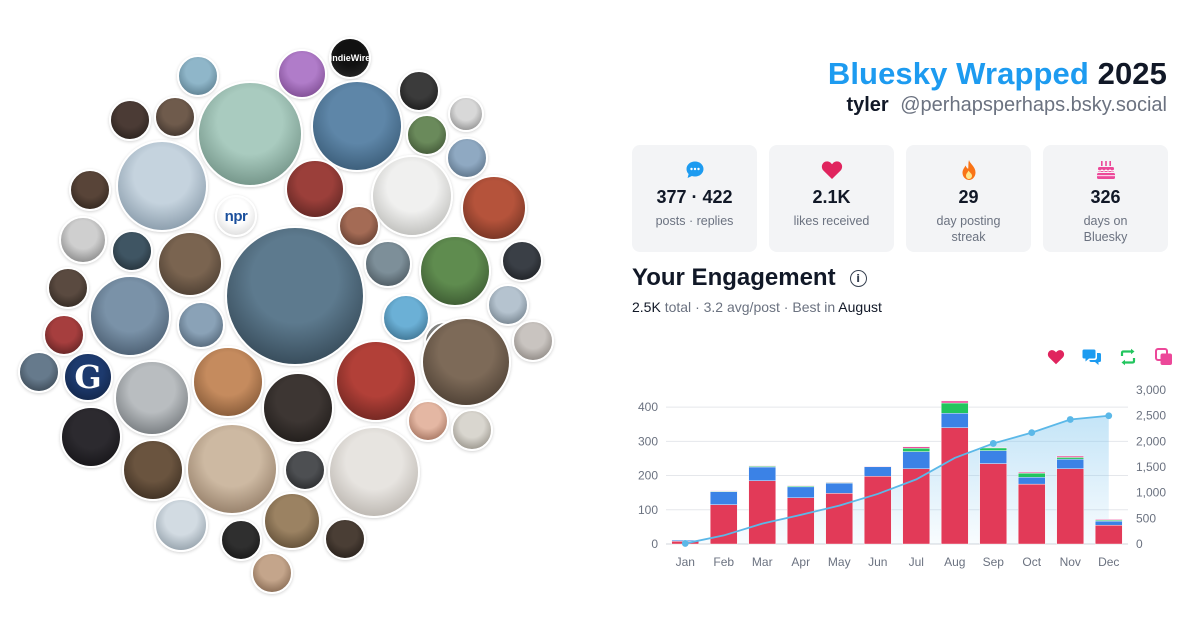  Describe the element at coordinates (678, 307) in the screenshot. I see `engagement-total-suffix: total` at that location.